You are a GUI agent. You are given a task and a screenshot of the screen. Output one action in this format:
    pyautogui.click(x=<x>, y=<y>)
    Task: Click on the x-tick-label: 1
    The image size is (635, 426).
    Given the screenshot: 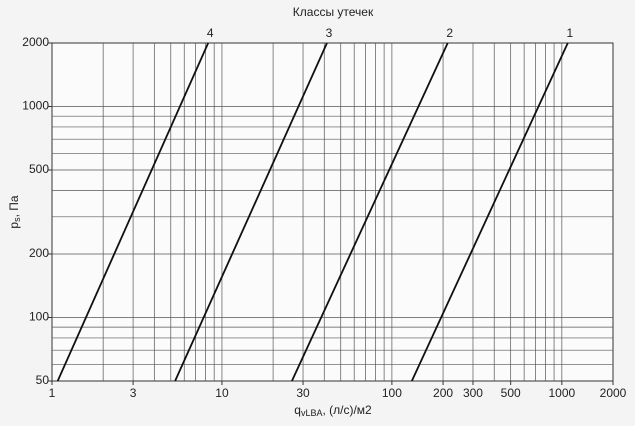 What is the action you would take?
    pyautogui.click(x=52, y=393)
    